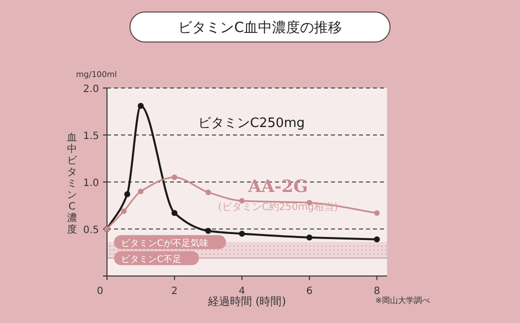 This screenshot has height=323, width=520. What do you see at coordinates (251, 123) in the screenshot?
I see `text: ビタミンC250mg` at bounding box center [251, 123].